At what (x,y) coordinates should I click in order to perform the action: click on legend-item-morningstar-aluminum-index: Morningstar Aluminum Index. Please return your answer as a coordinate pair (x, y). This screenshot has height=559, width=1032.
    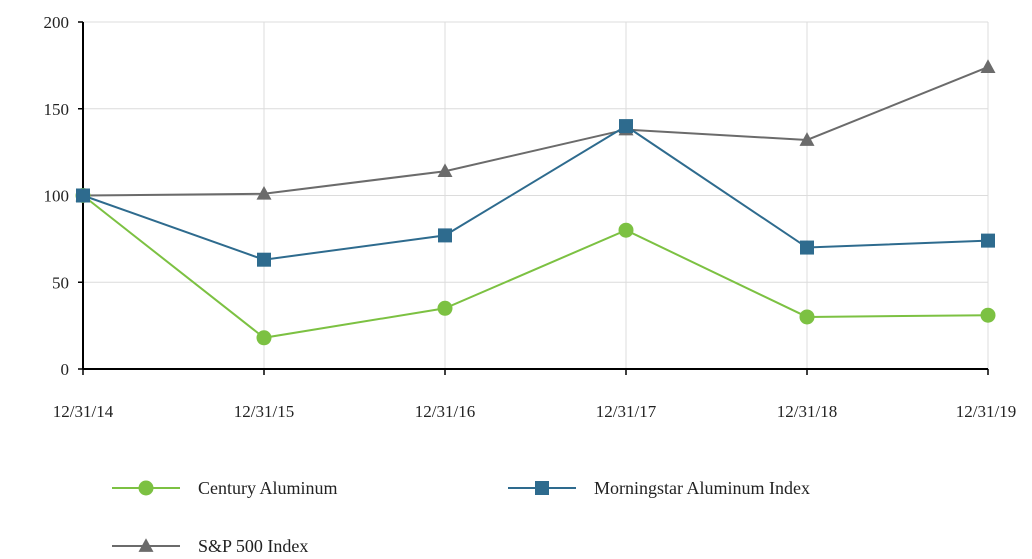
    Looking at the image, I should click on (659, 488).